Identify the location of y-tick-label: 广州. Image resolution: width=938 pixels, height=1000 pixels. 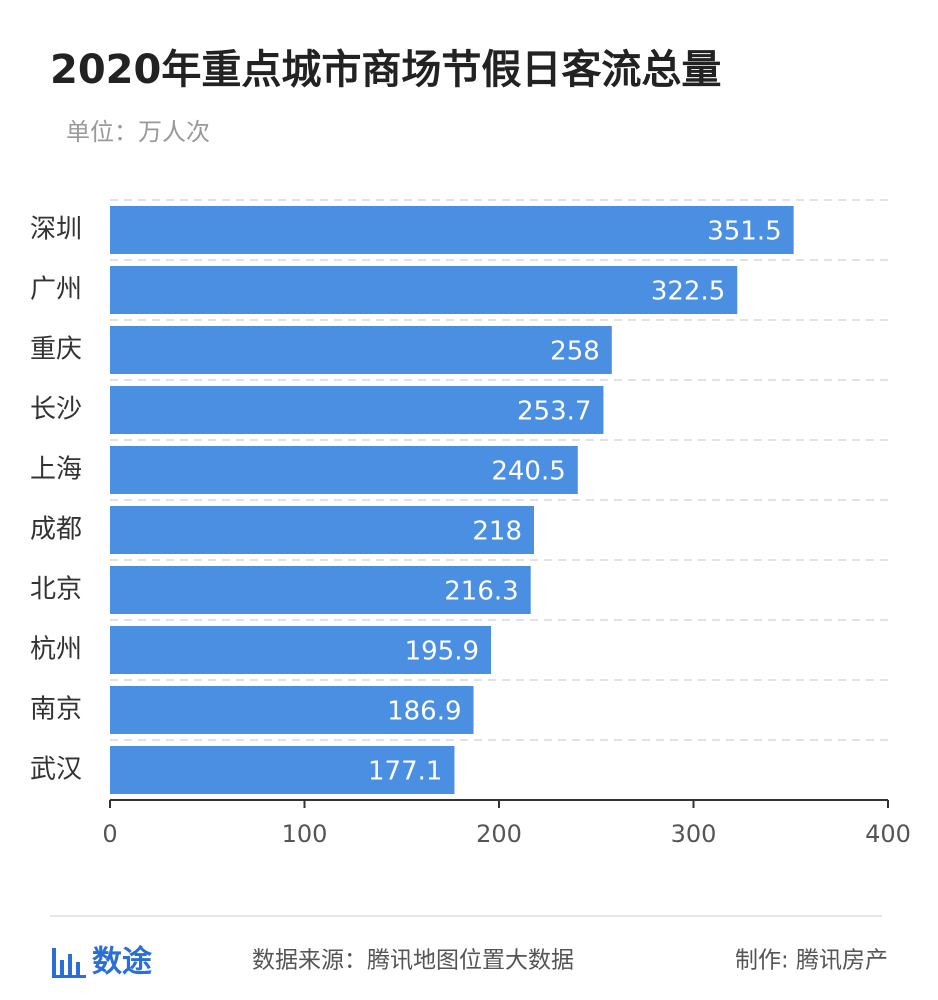
(56, 290).